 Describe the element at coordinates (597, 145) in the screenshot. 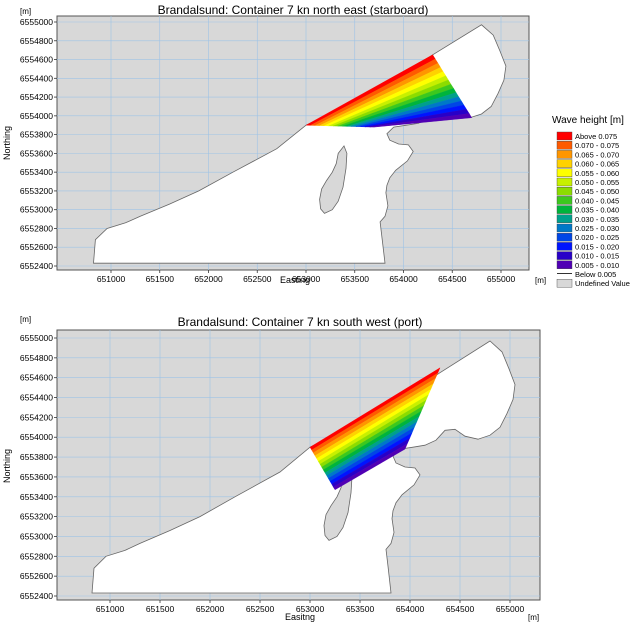

I see `legend-label: 0.070 - 0.075` at that location.